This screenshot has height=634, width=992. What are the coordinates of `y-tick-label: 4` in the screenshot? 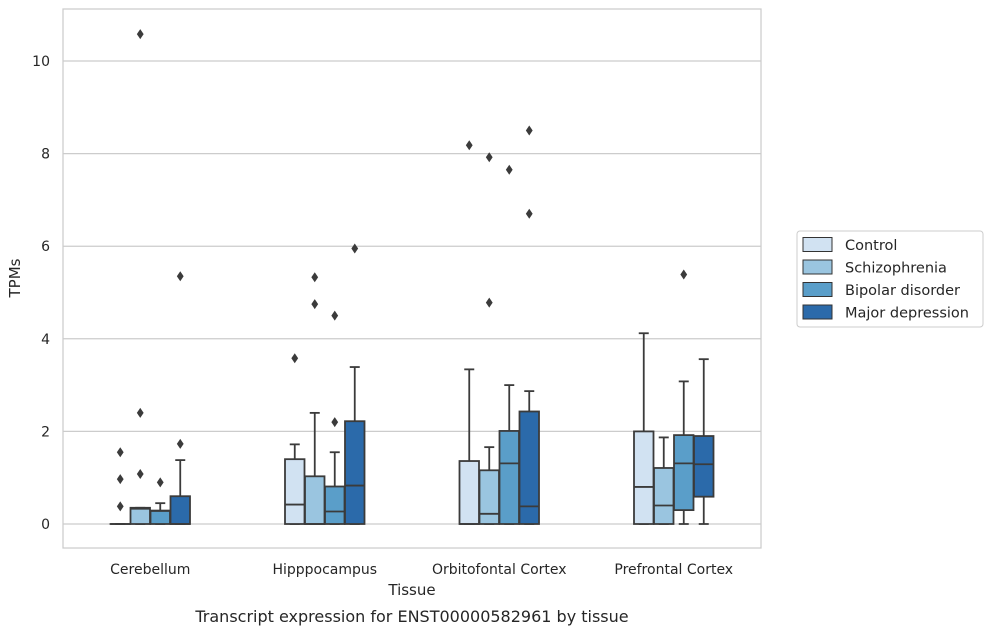 It's located at (45, 340).